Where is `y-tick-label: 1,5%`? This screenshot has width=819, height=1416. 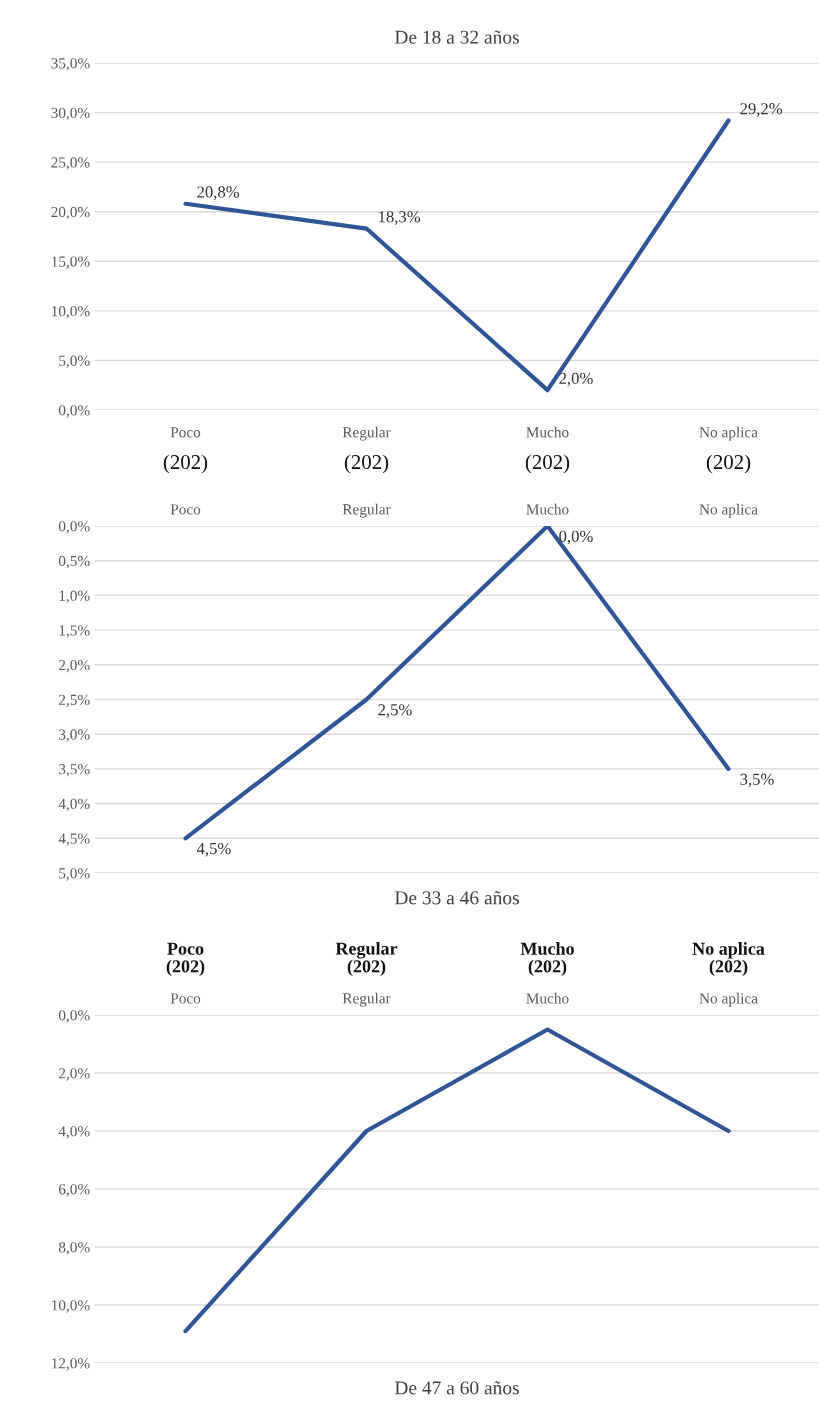
y-tick-label: 1,5% is located at coordinates (74, 631).